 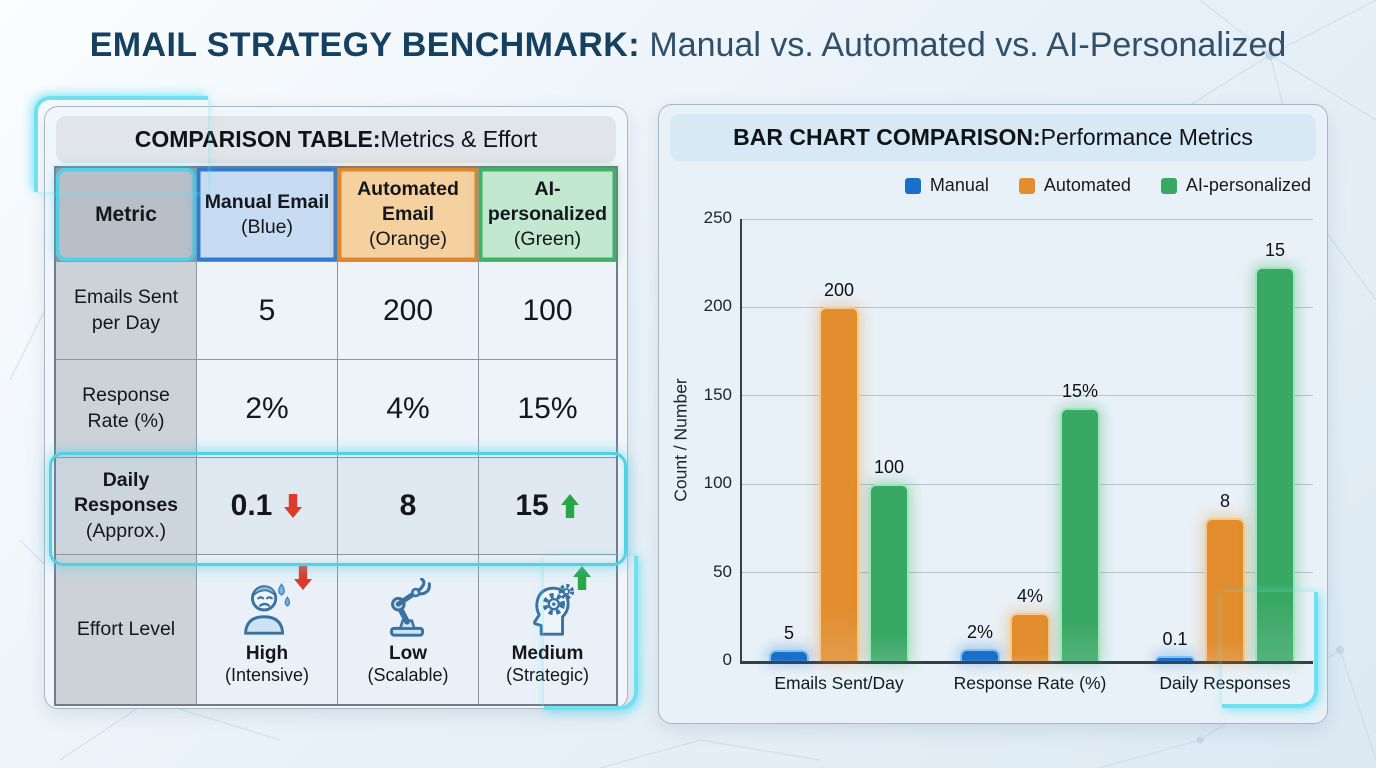 What do you see at coordinates (839, 290) in the screenshot?
I see `bar-value-label: 200` at bounding box center [839, 290].